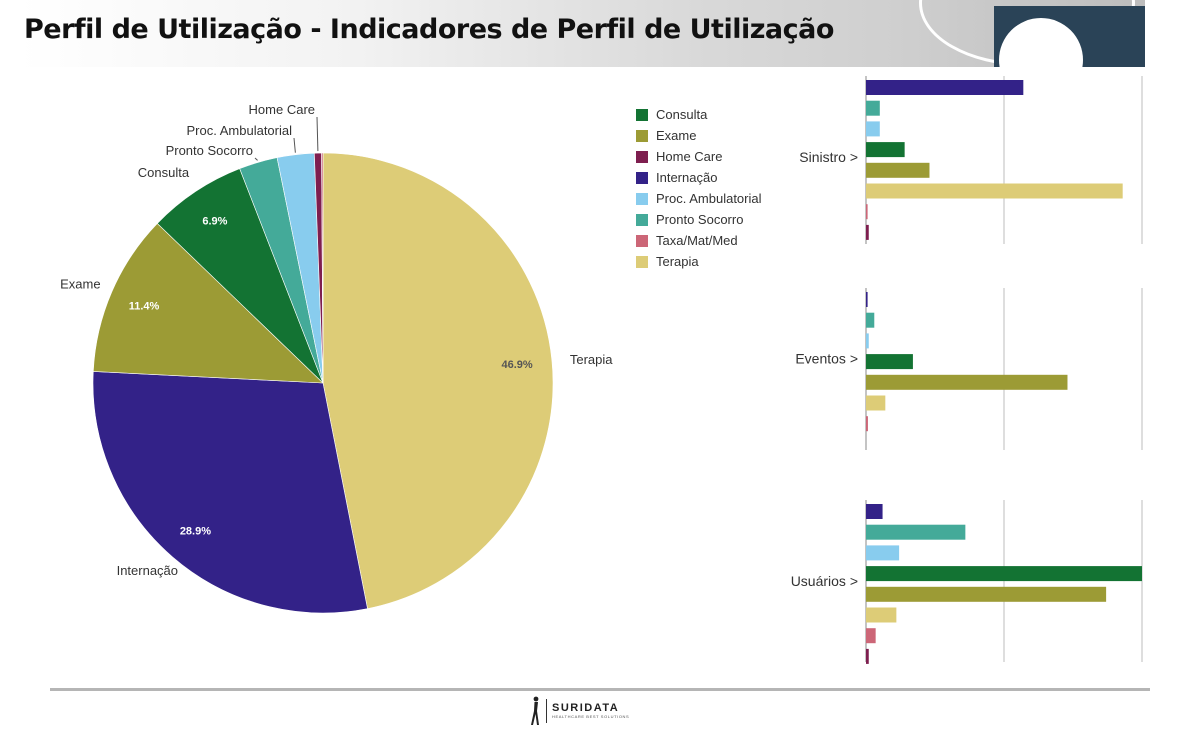  I want to click on legend-label: Consulta, so click(682, 114).